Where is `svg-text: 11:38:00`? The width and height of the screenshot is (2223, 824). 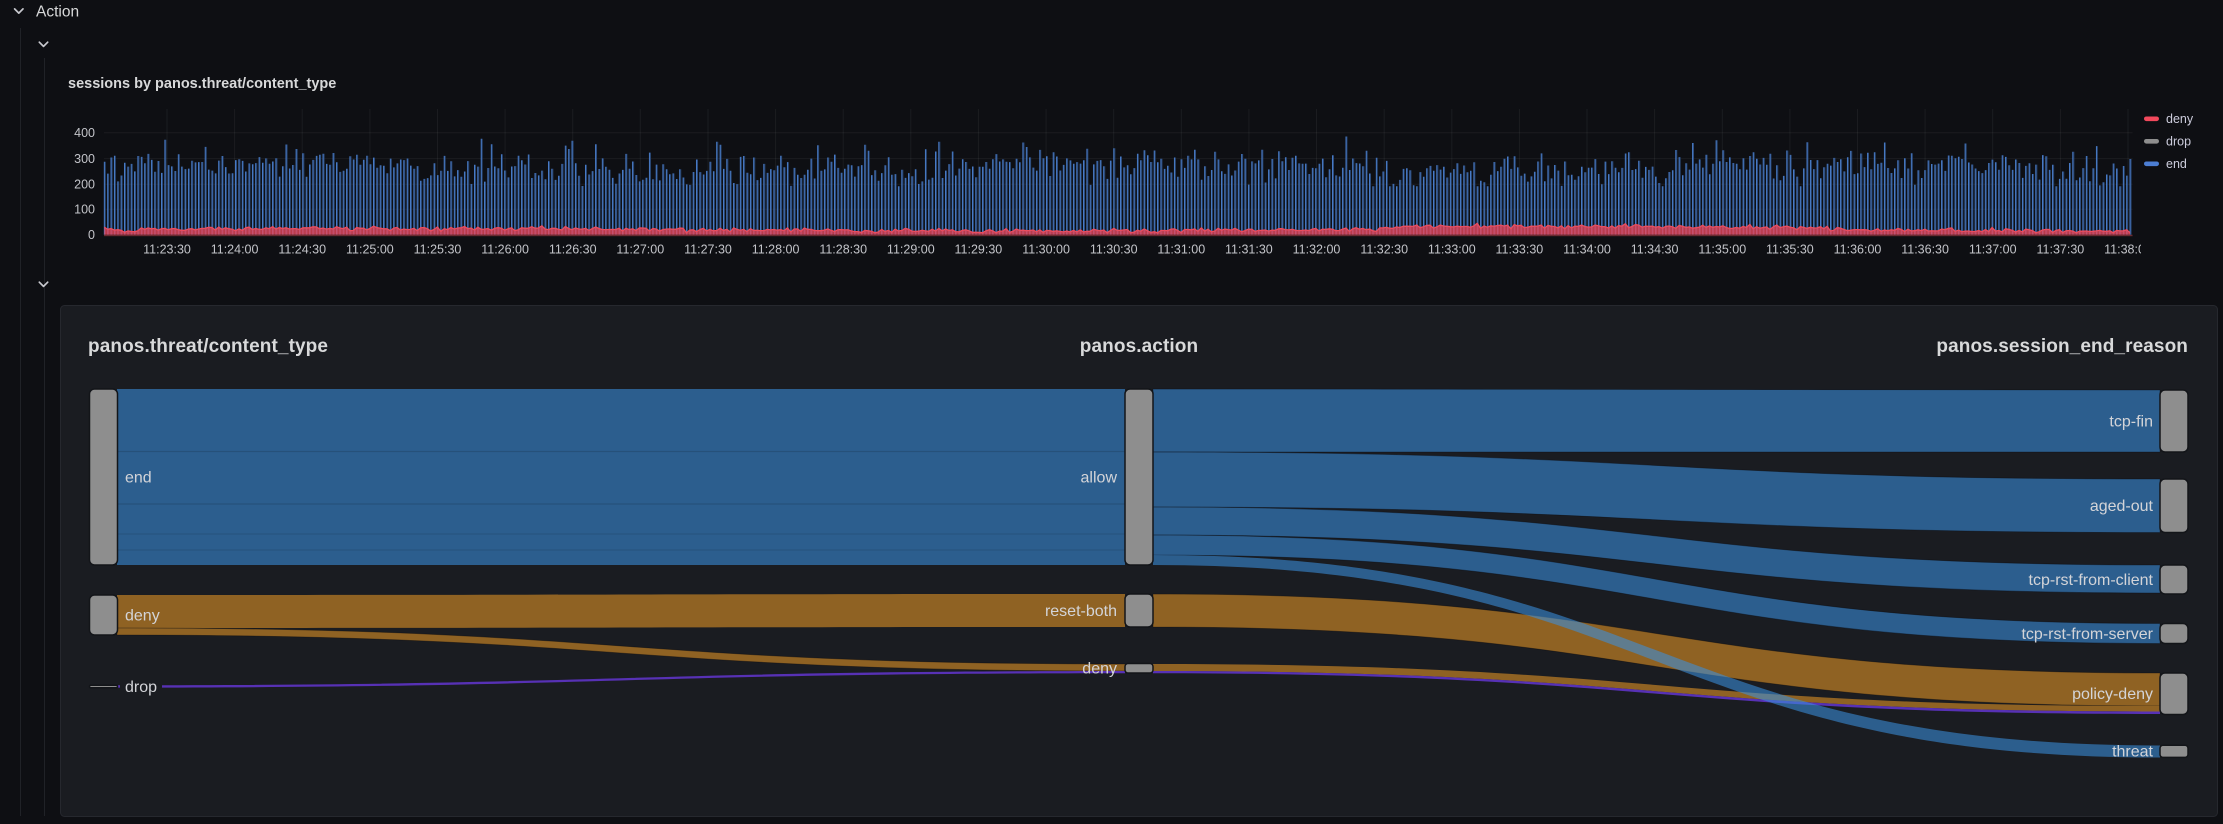
svg-text: 11:38:00 is located at coordinates (2128, 250).